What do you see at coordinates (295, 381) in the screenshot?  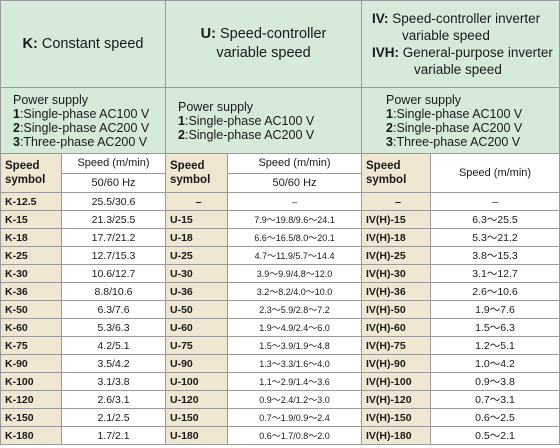 I see `speed-value-u: 1.1～2.9/1.4～3.6` at bounding box center [295, 381].